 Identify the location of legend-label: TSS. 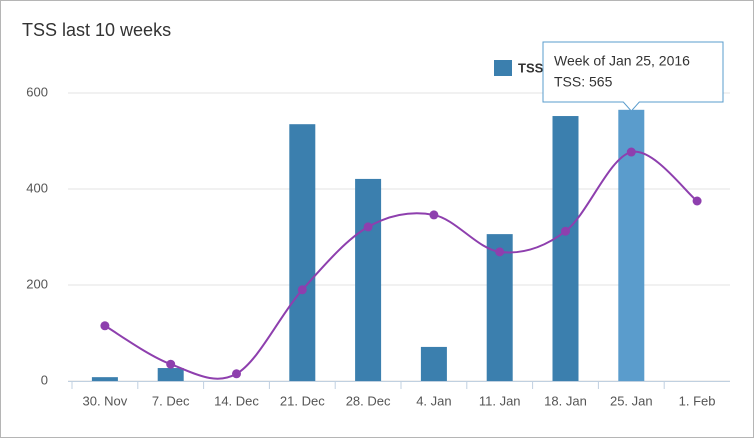
(531, 67).